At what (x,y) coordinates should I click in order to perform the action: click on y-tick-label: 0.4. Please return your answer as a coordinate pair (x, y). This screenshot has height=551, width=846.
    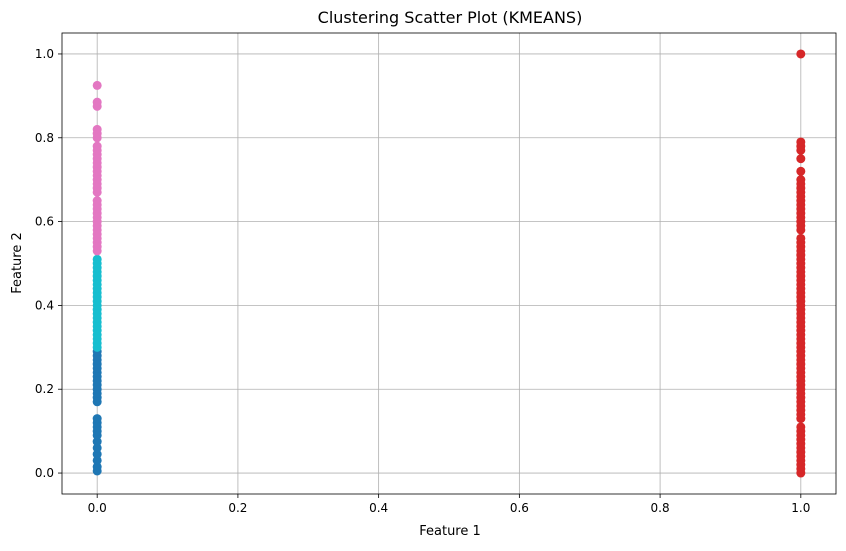
    Looking at the image, I should click on (44, 305).